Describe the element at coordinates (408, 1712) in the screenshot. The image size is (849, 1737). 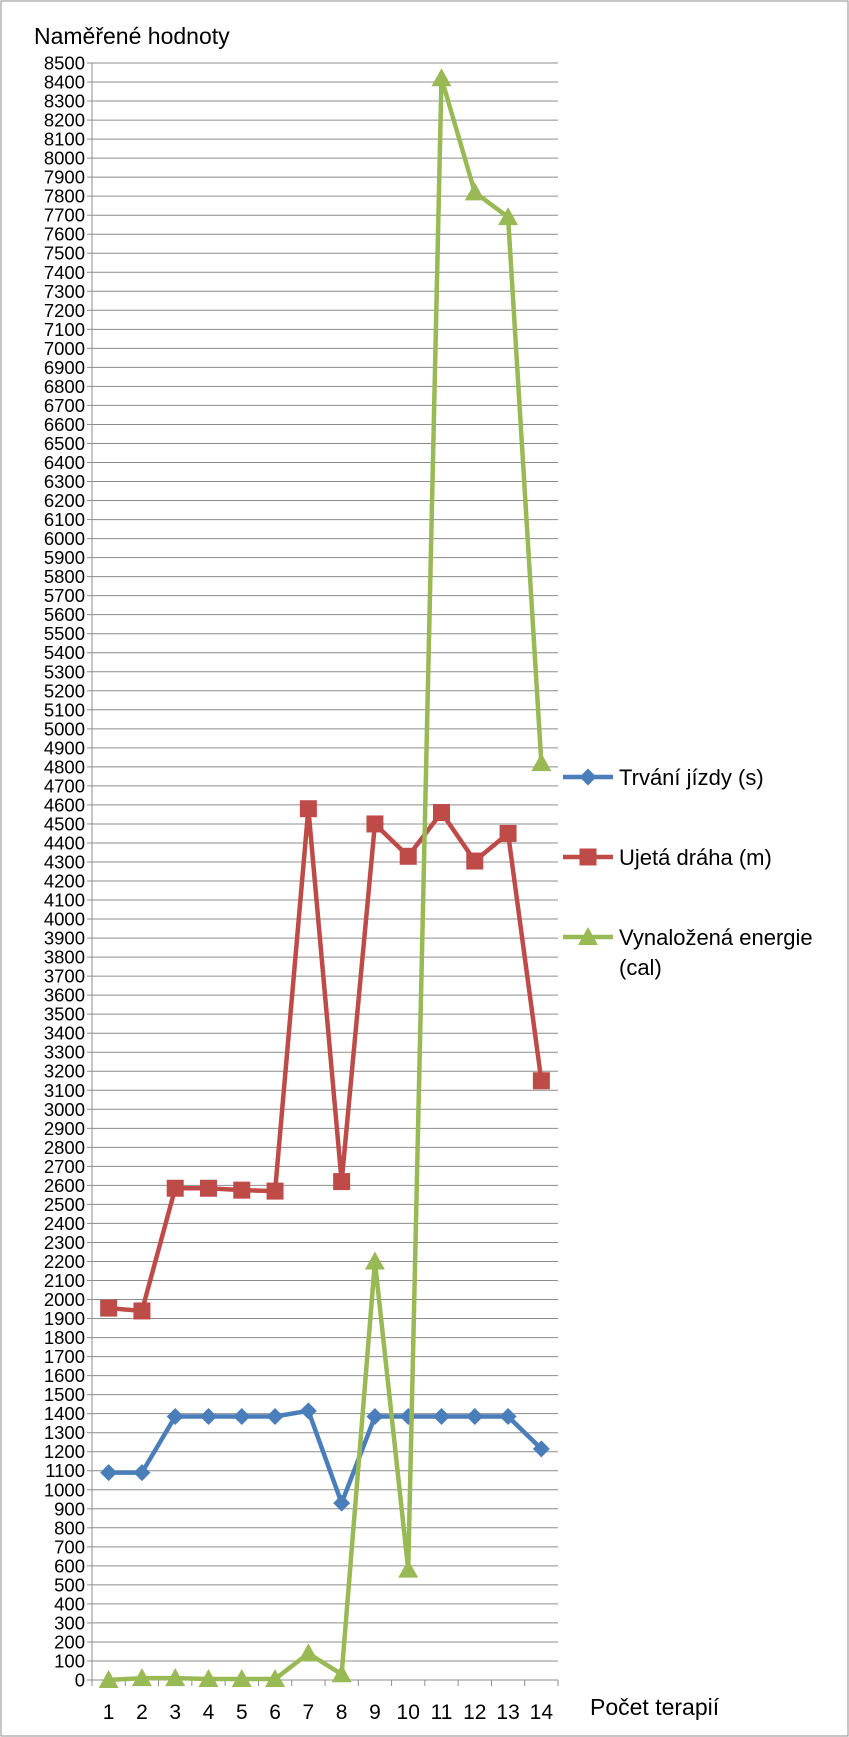
I see `x-tick-label: 10` at that location.